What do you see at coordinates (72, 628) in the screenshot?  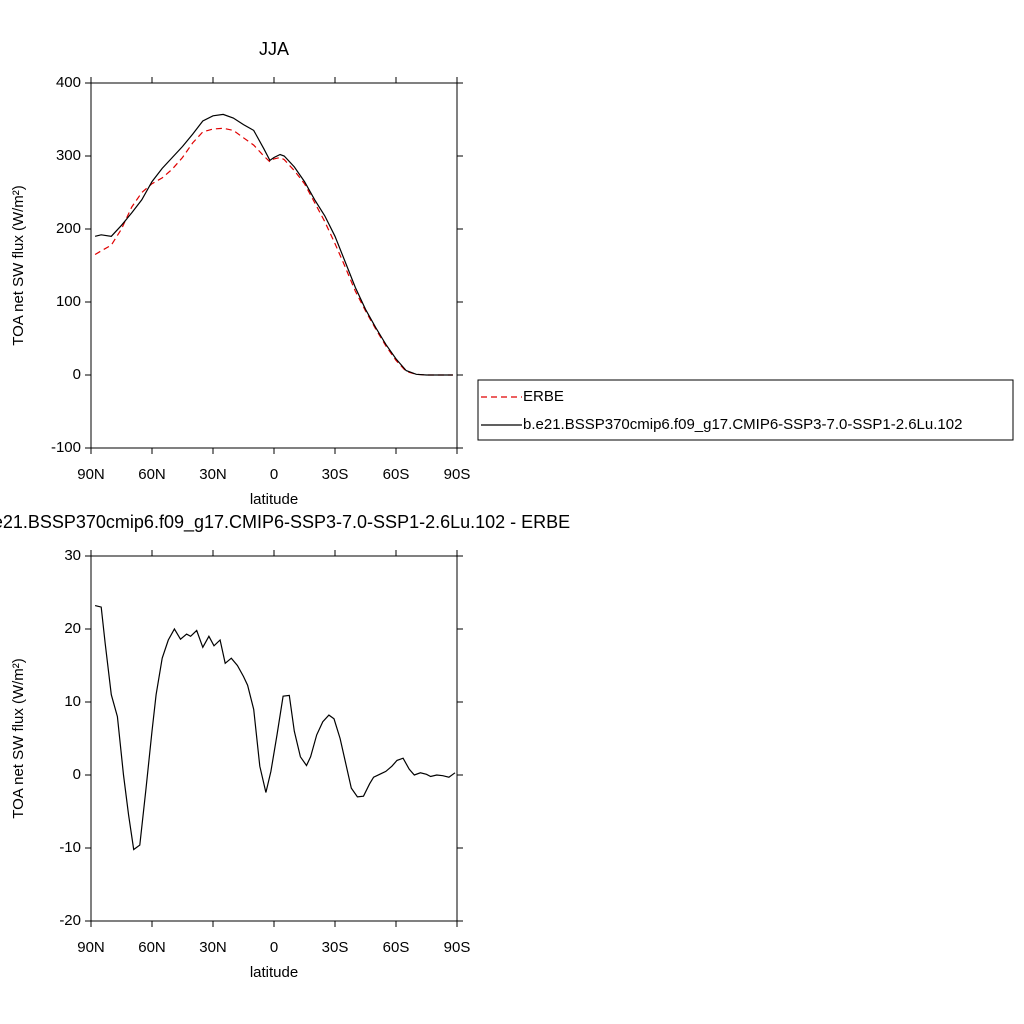 I see `y-tick-label: 20` at bounding box center [72, 628].